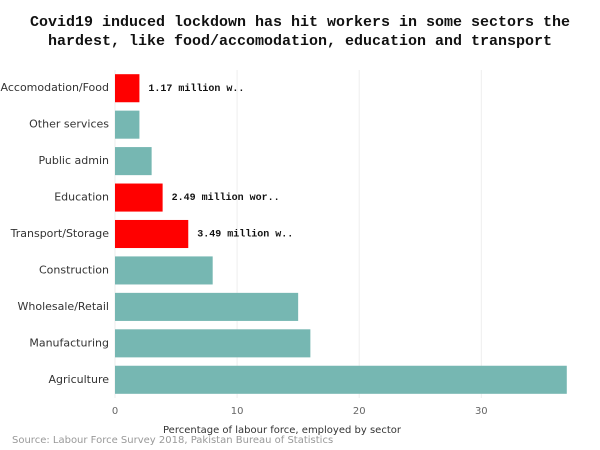 The image size is (600, 450). What do you see at coordinates (69, 342) in the screenshot?
I see `y-tick-label: Manufacturing` at bounding box center [69, 342].